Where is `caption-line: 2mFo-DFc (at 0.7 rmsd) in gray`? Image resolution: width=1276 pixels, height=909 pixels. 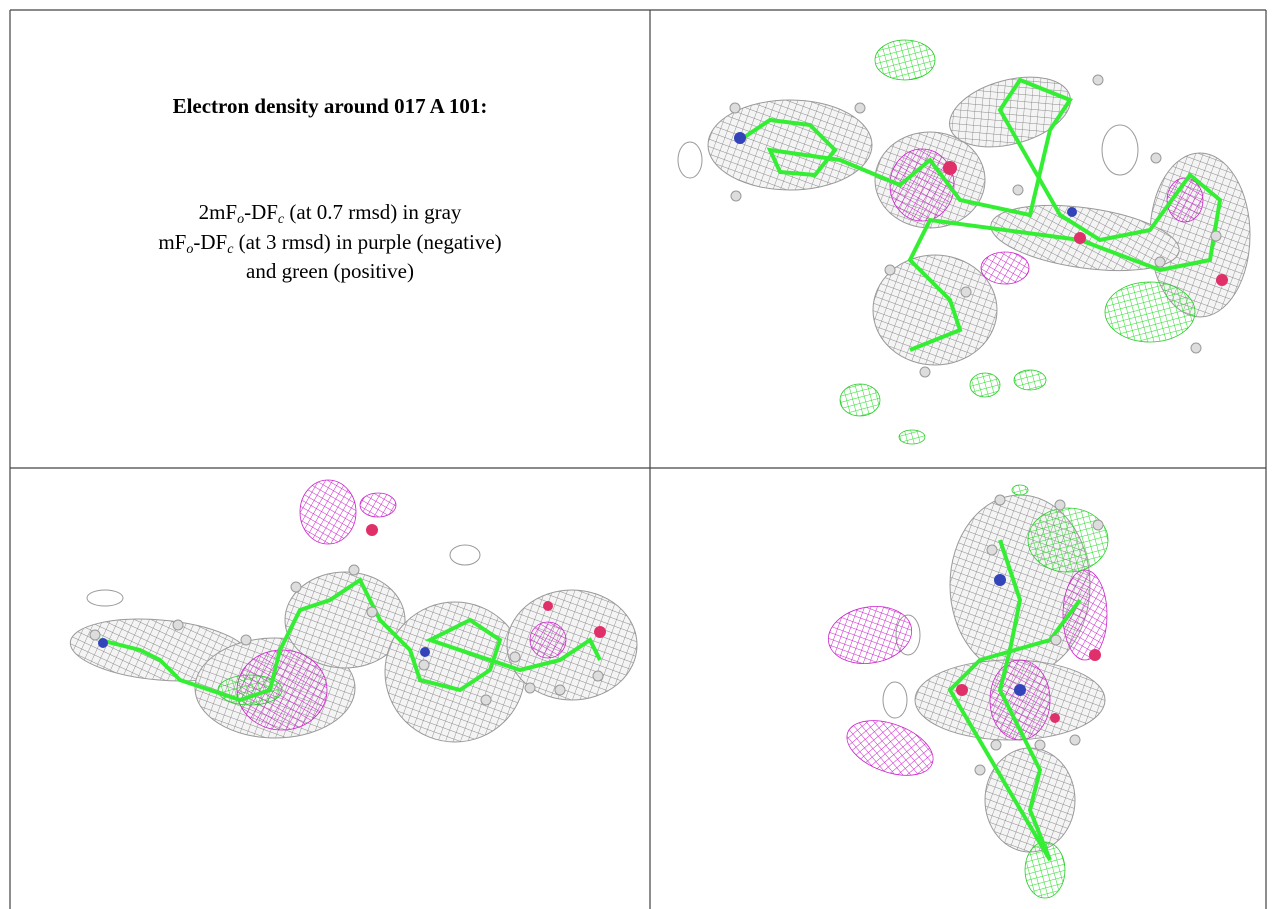
caption-line: 2mFo-DFc (at 0.7 rmsd) in gray is located at coordinates (330, 213).